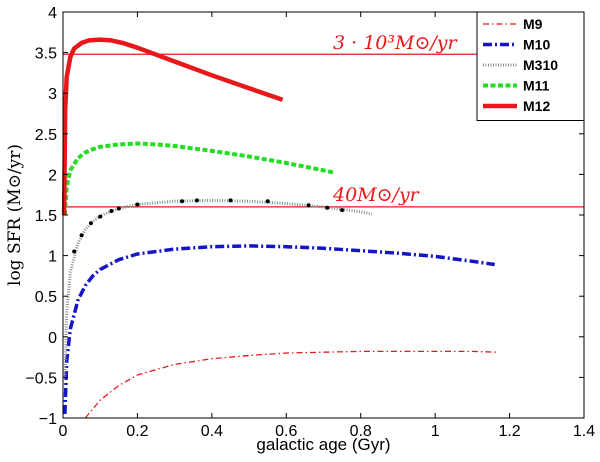 This screenshot has height=462, width=600. Describe the element at coordinates (396, 43) in the screenshot. I see `reference-label-high: 3 · 10³M⊙/yr` at that location.